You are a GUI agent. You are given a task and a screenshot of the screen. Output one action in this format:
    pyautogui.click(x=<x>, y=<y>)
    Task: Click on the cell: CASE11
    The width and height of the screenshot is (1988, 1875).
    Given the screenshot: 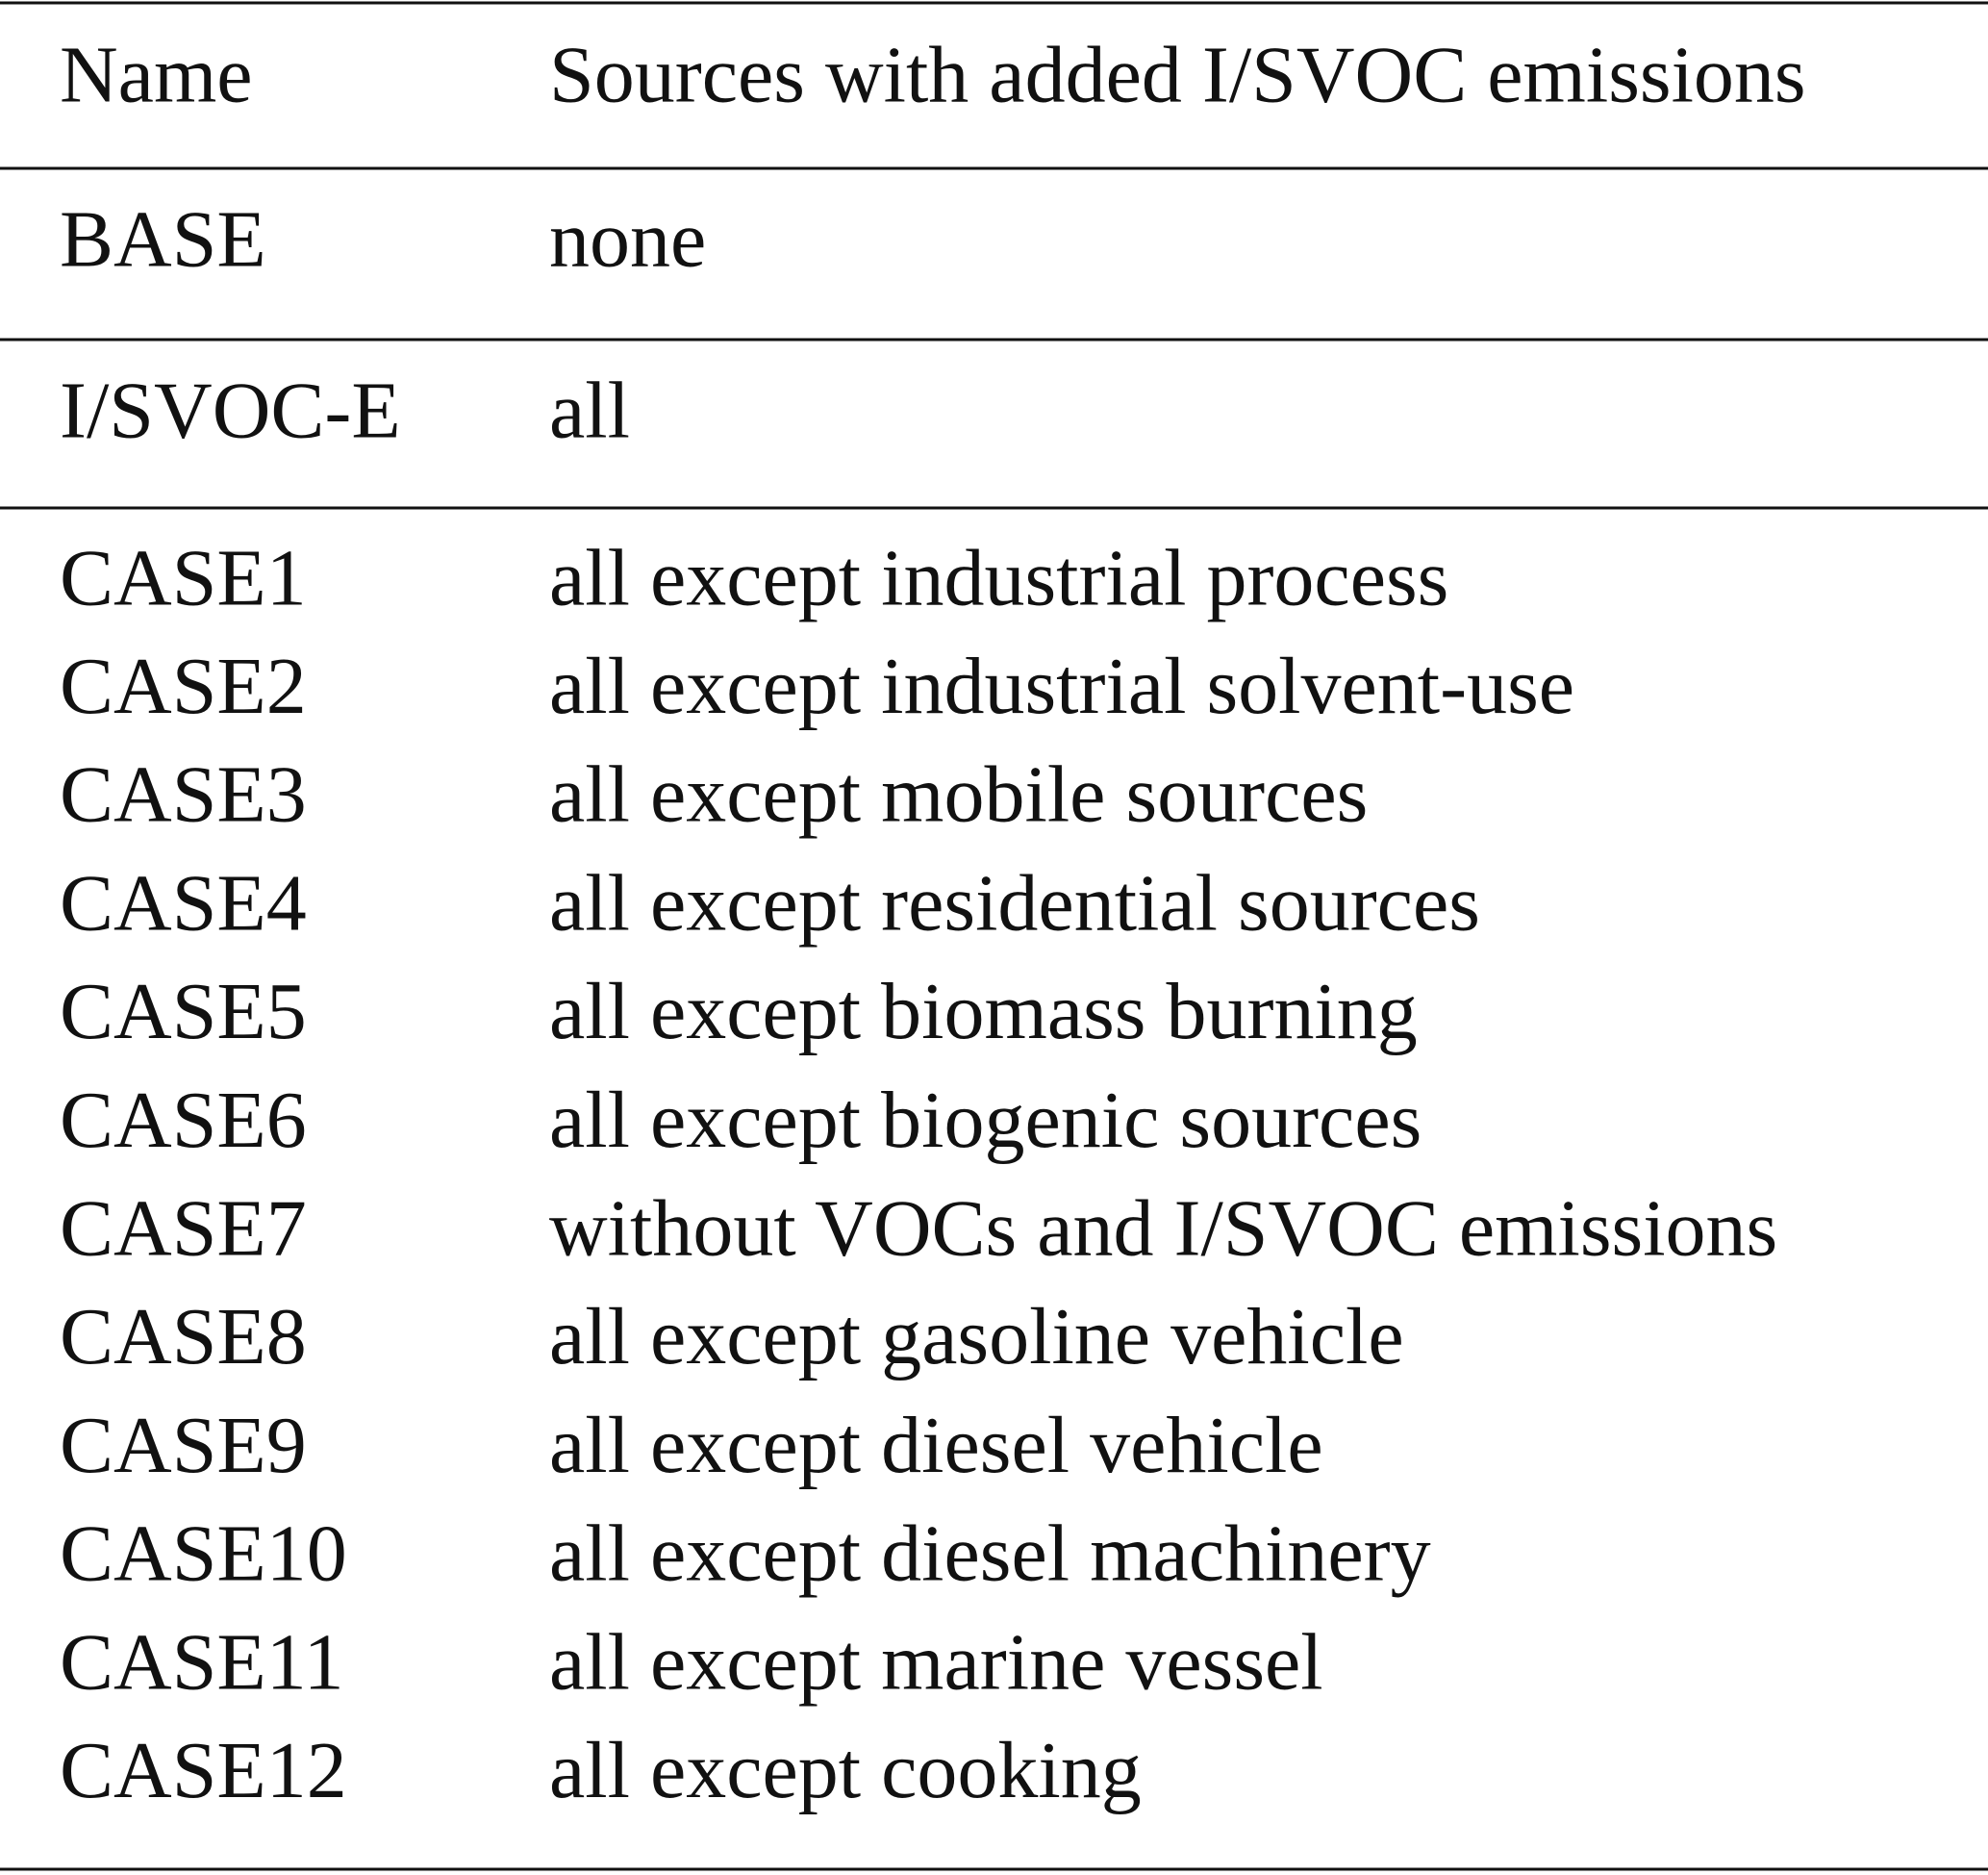 What is the action you would take?
    pyautogui.click(x=202, y=1662)
    